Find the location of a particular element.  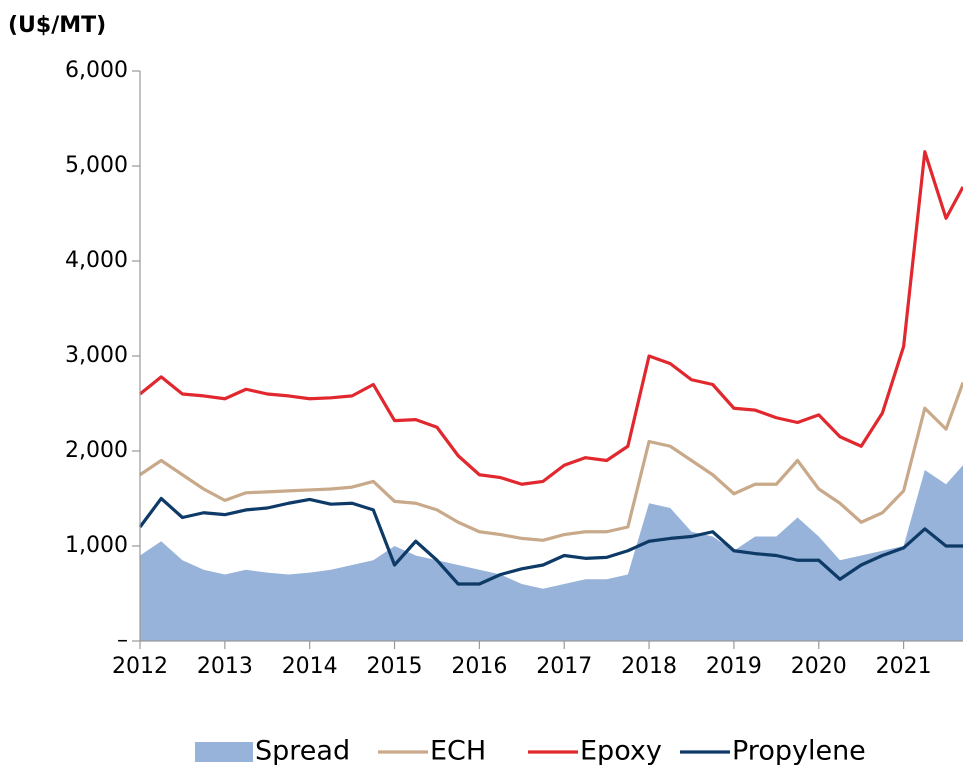

y-tick-label: 6,000 is located at coordinates (96, 70).